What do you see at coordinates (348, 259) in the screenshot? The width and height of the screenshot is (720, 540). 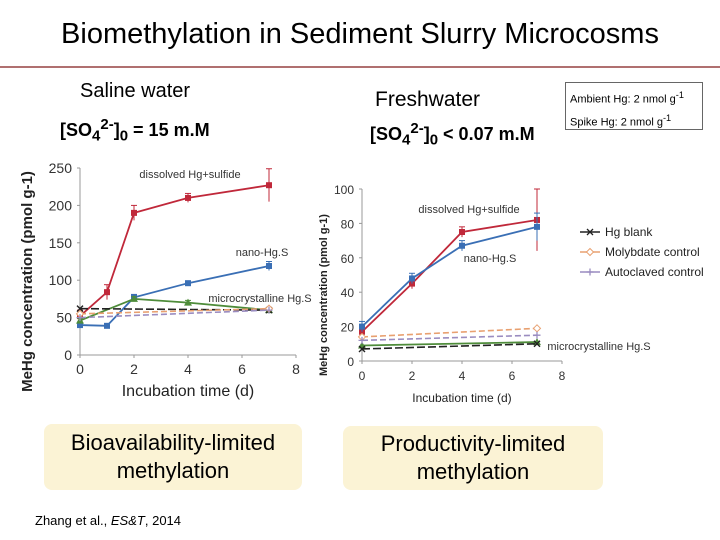 I see `y-tick-label: 60` at bounding box center [348, 259].